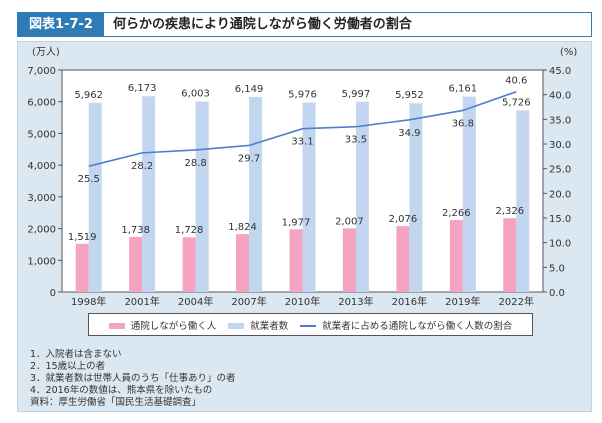 Image resolution: width=602 pixels, height=423 pixels. Describe the element at coordinates (302, 94) in the screenshot. I see `data-label-employed: 5,976` at that location.